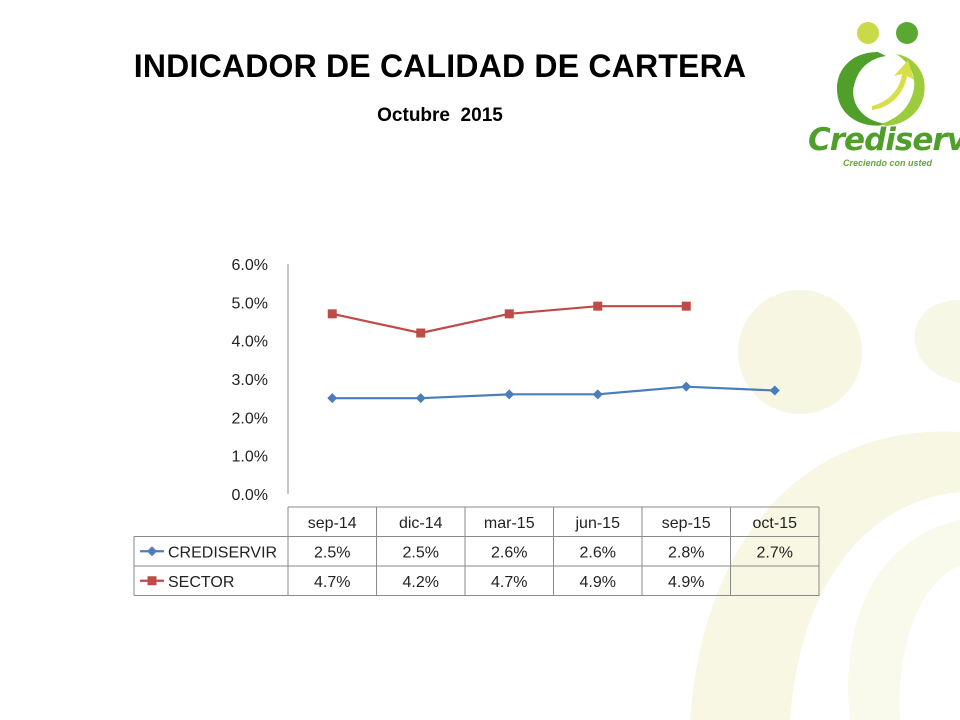 The height and width of the screenshot is (720, 960). Describe the element at coordinates (250, 342) in the screenshot. I see `y-tick-label: 4.0%` at that location.